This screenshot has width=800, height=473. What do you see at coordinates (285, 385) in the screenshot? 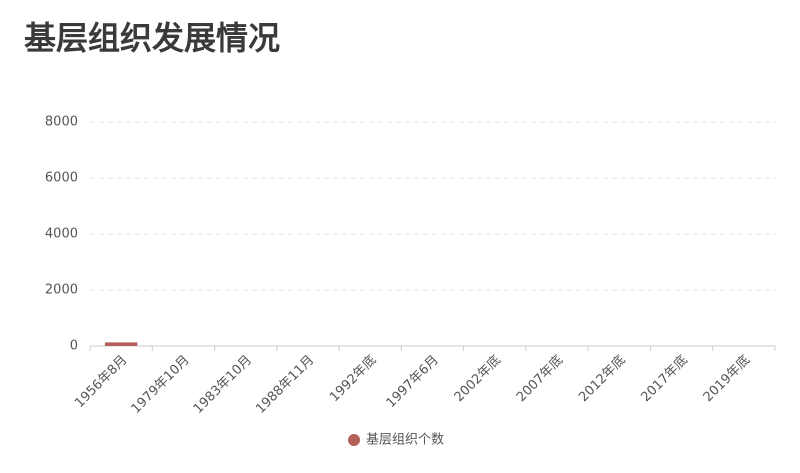
I see `x-tick-label: 1988年11月` at bounding box center [285, 385].